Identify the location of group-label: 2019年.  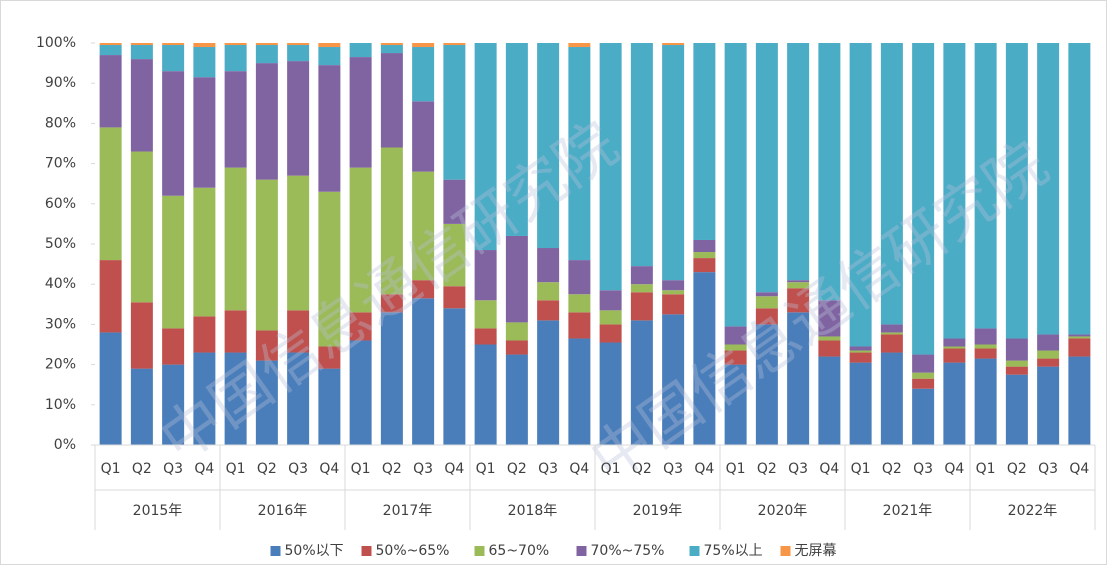
(658, 511).